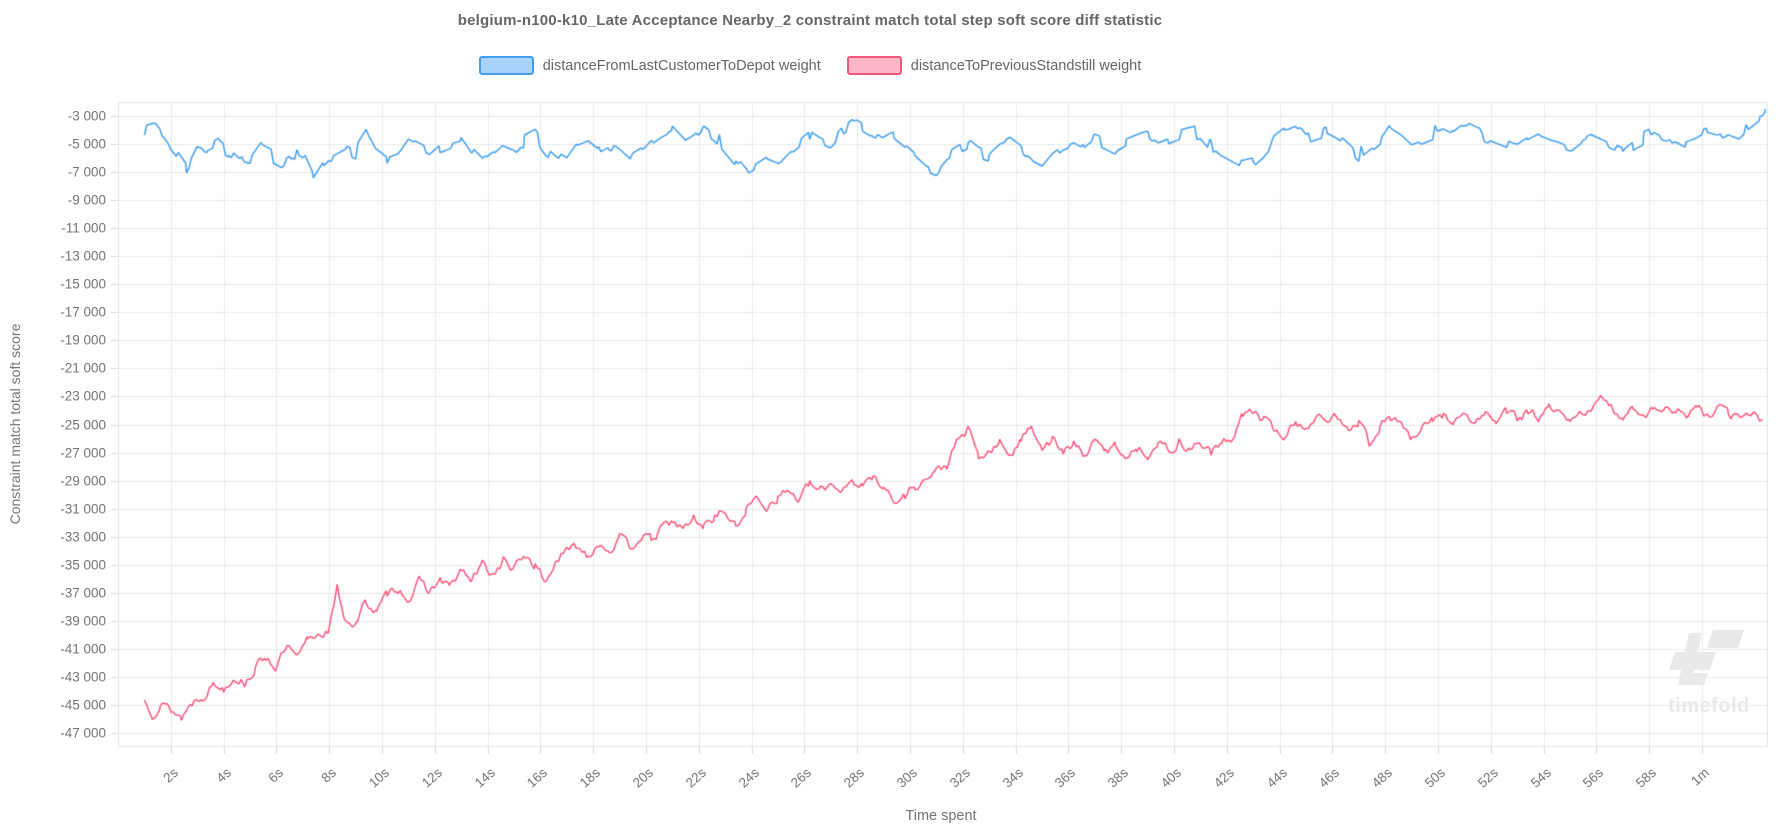 The height and width of the screenshot is (832, 1792). I want to click on y-tick-label: -13 000, so click(83, 256).